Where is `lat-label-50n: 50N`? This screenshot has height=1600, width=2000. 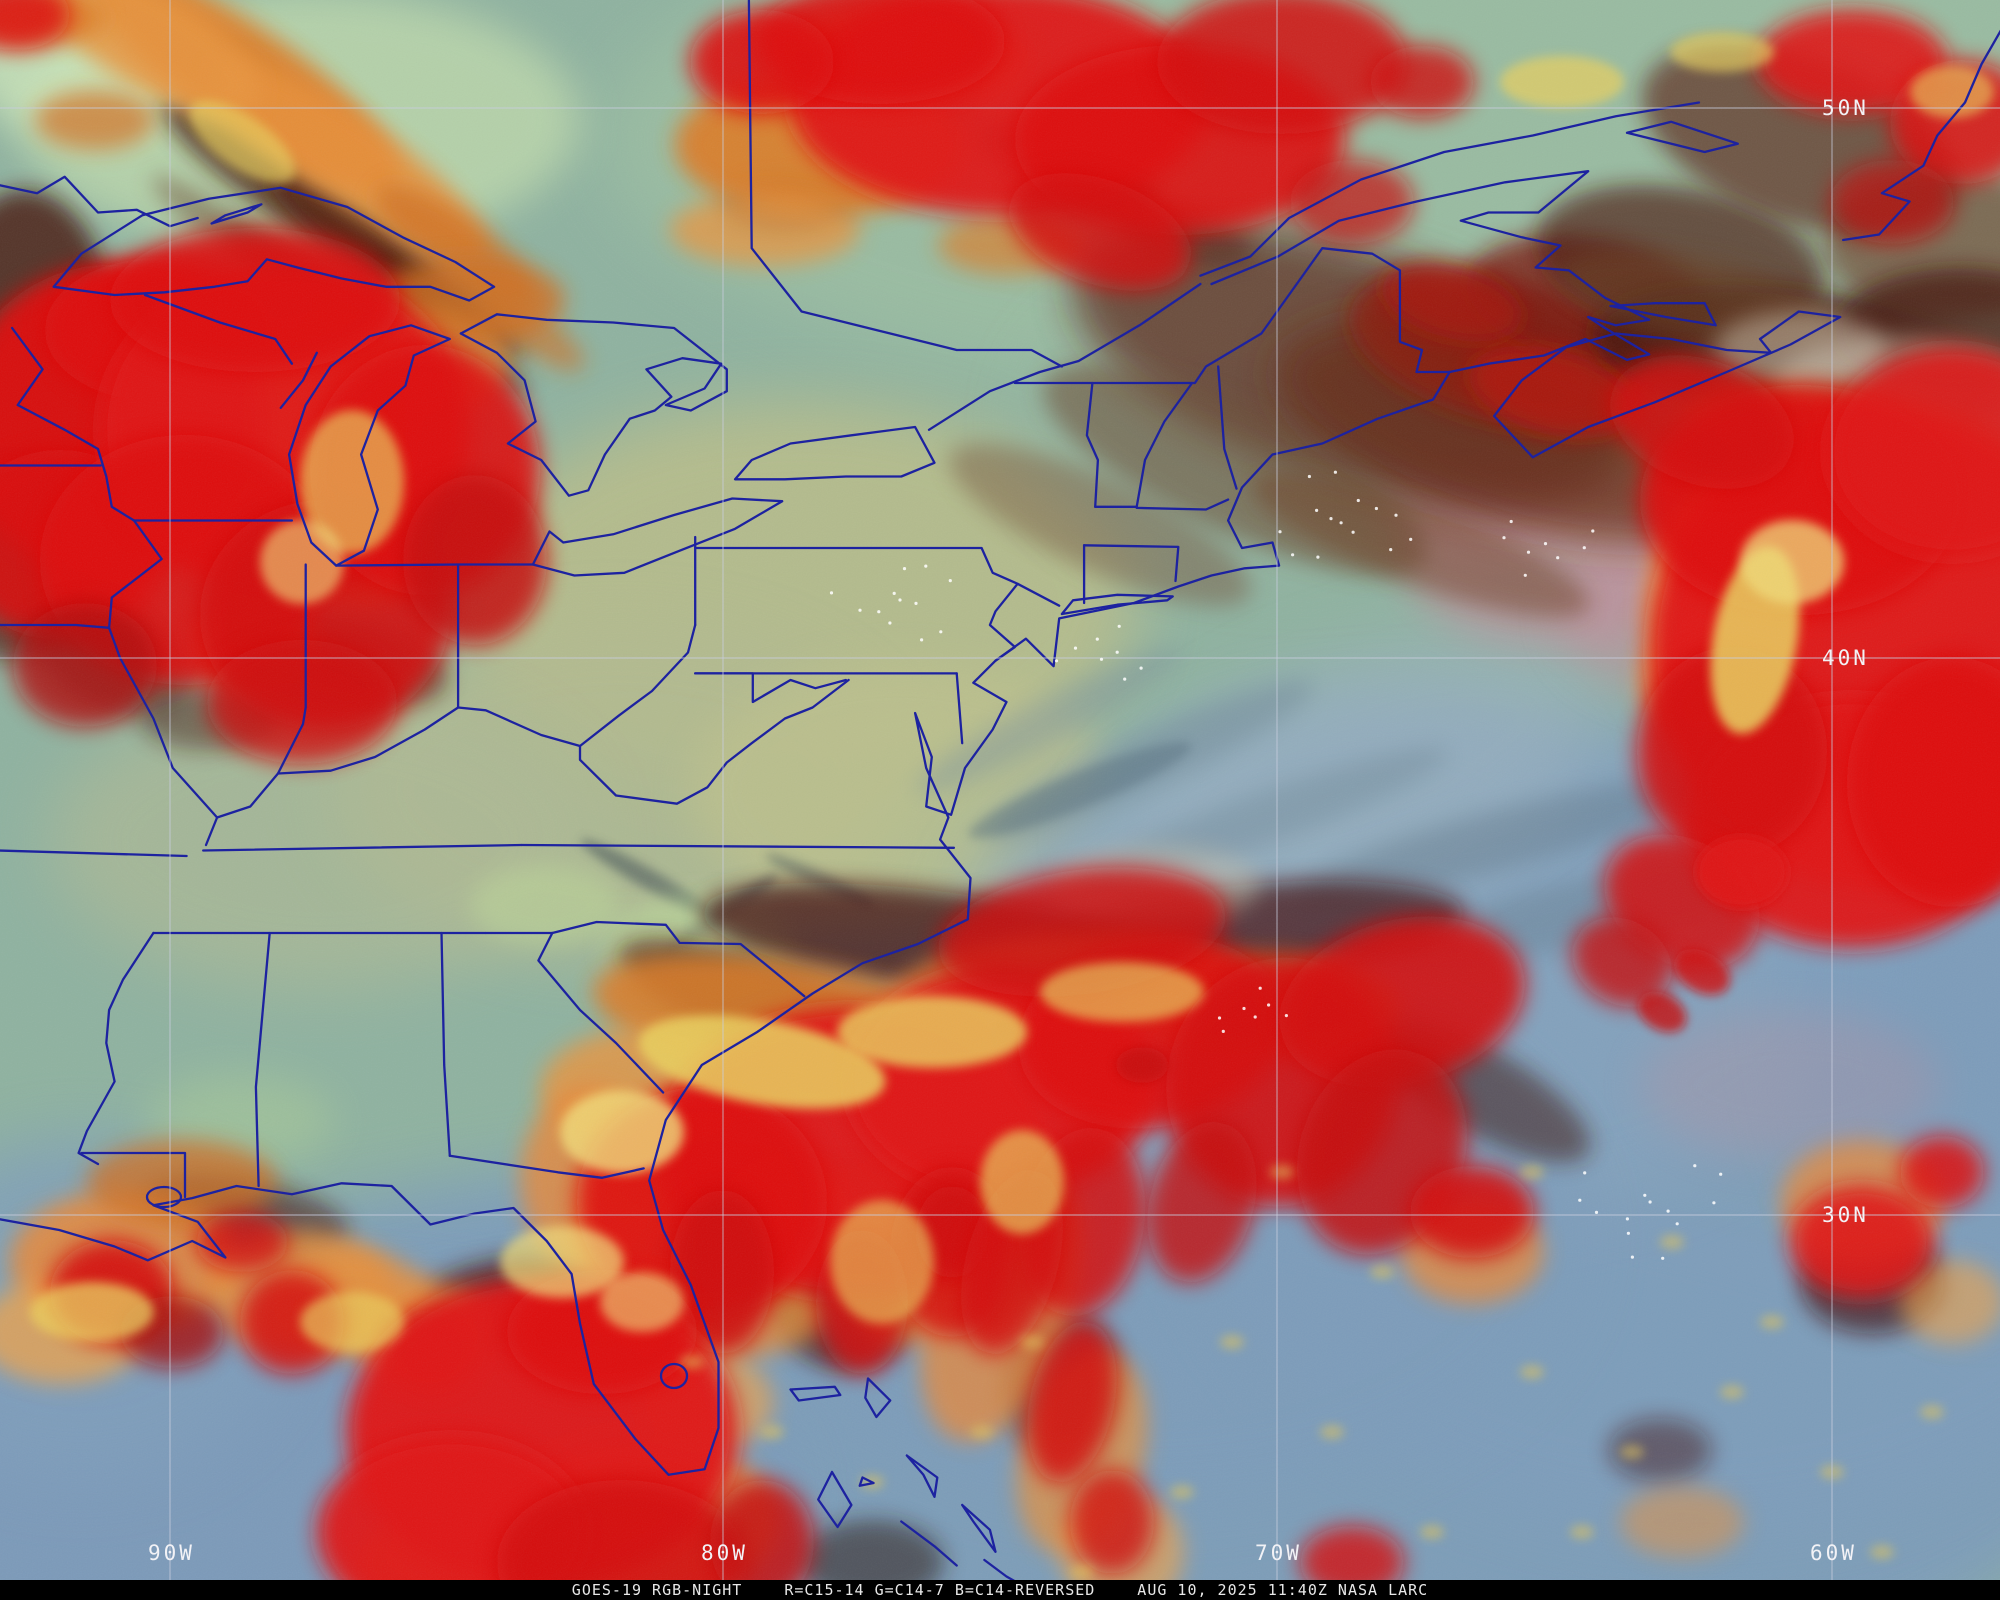
lat-label-50n: 50N is located at coordinates (1845, 108).